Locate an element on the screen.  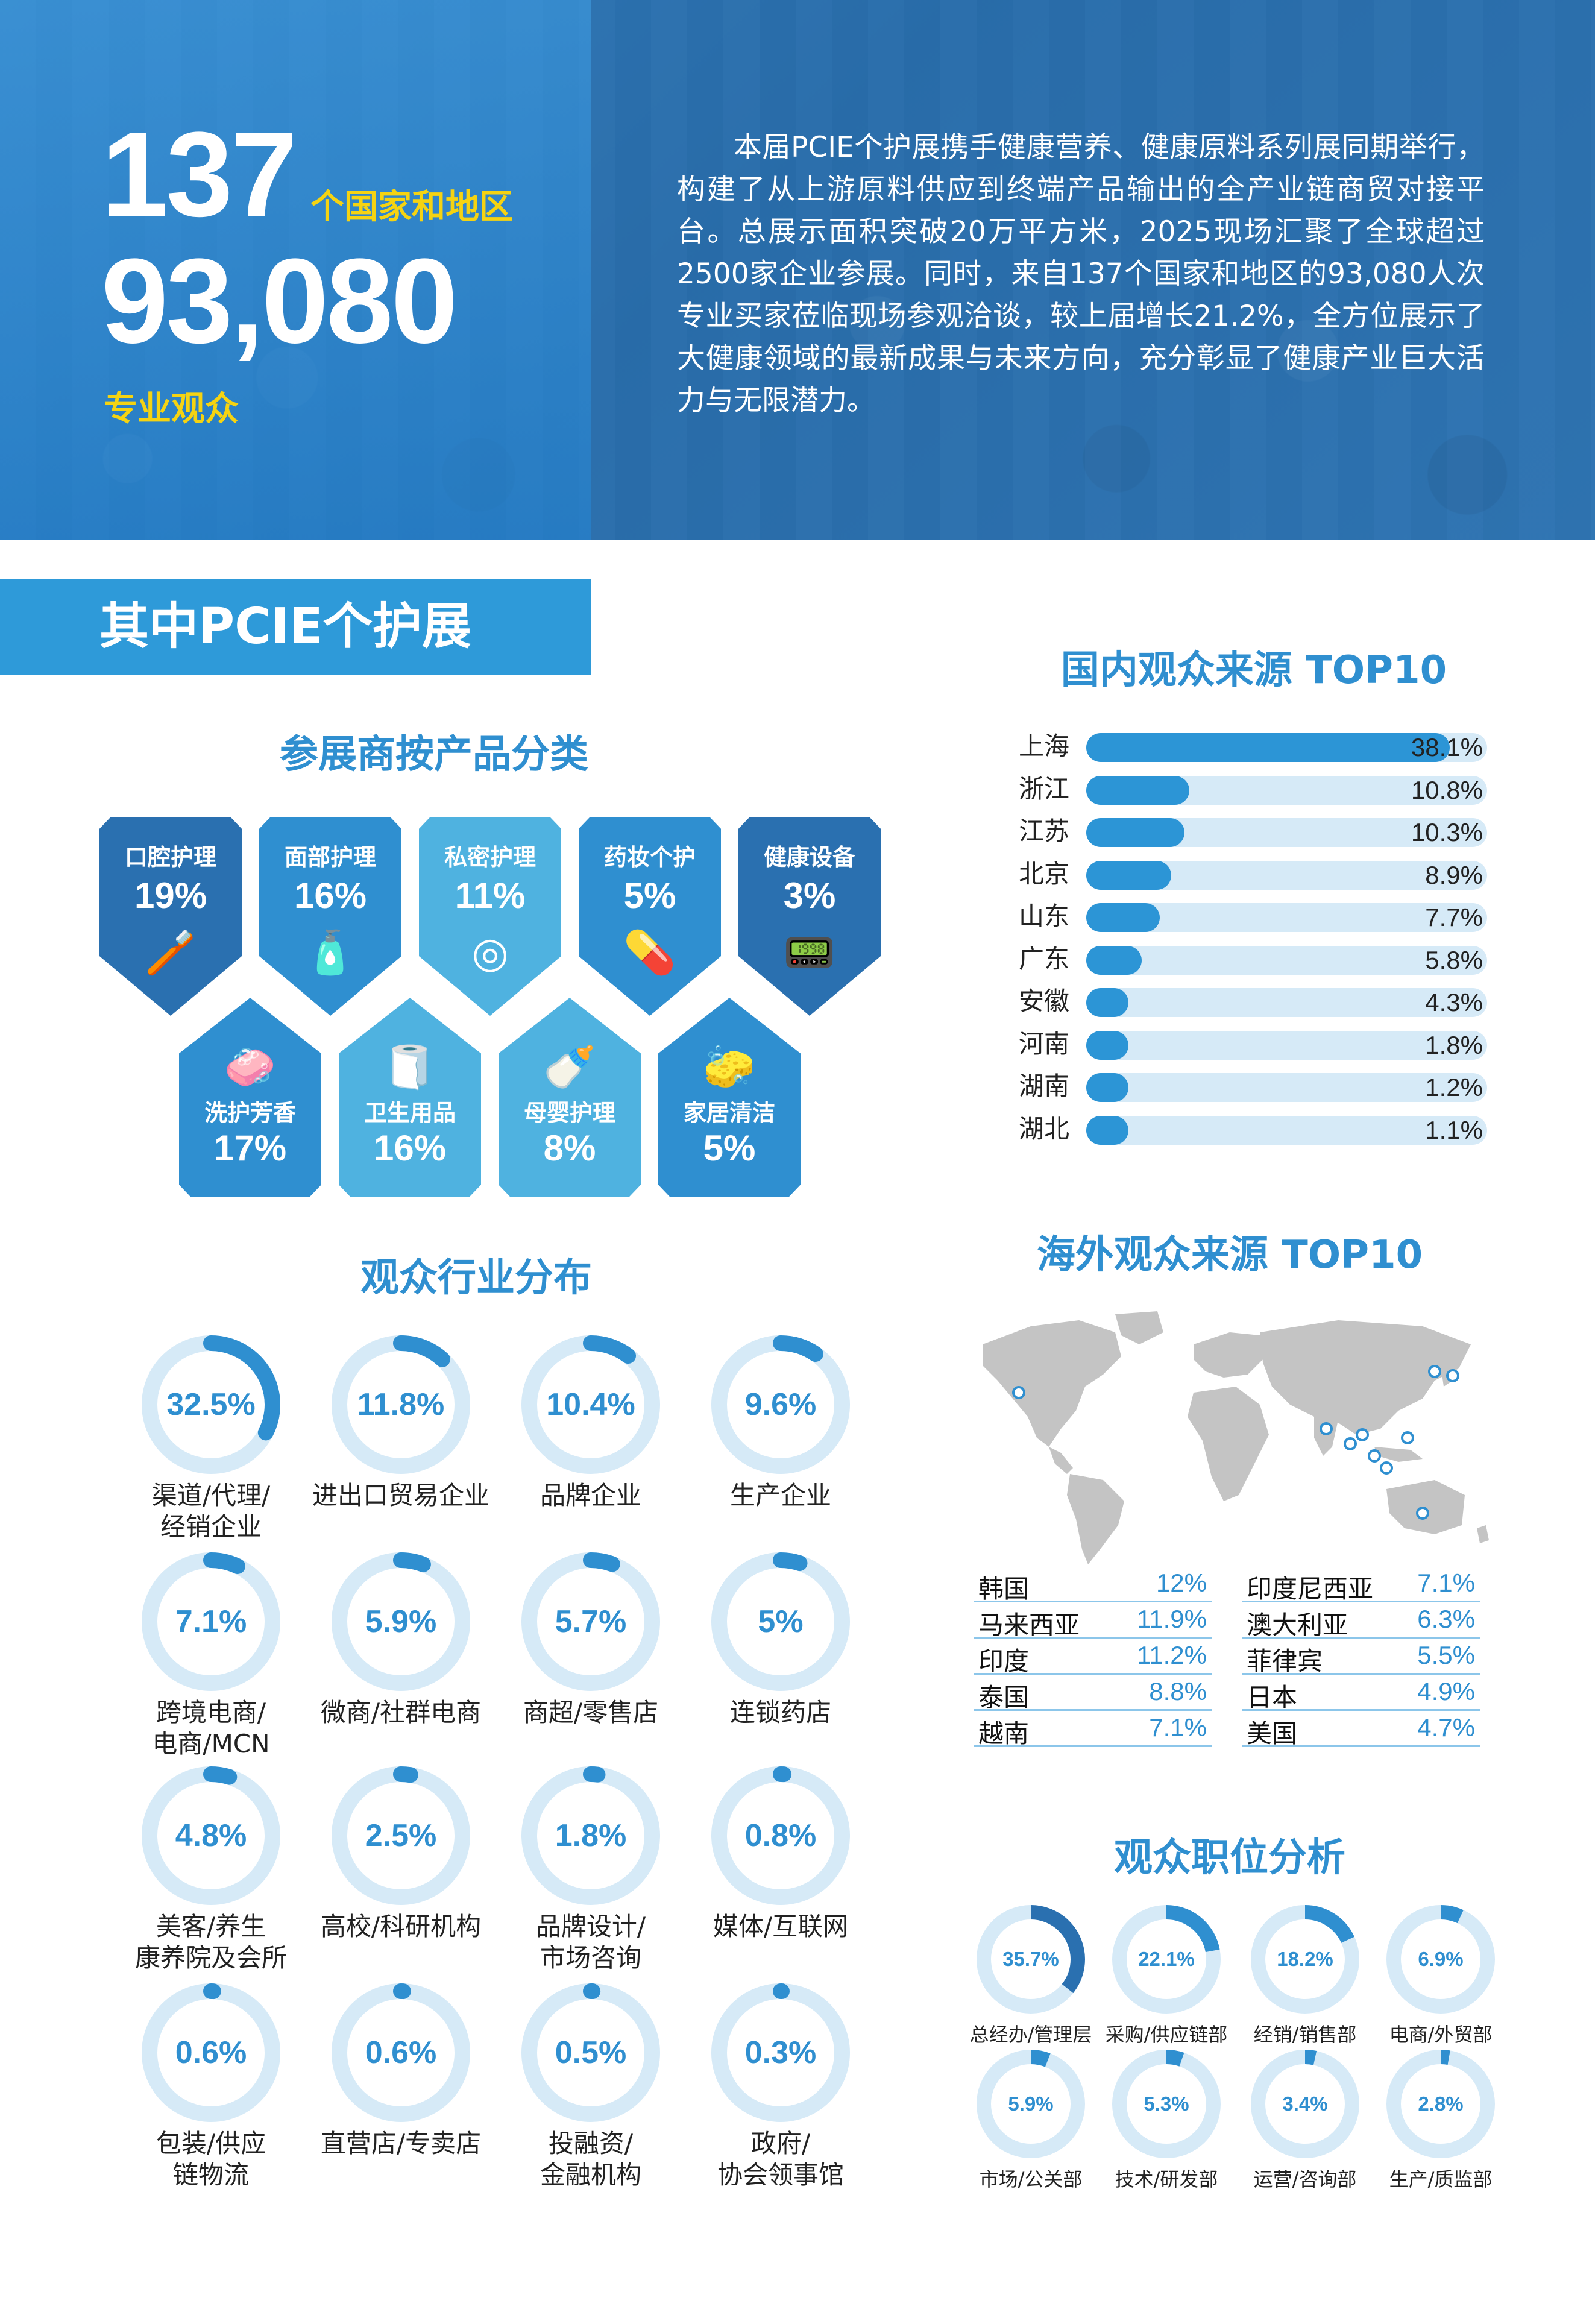
country-name: 越南 is located at coordinates (1004, 1733).